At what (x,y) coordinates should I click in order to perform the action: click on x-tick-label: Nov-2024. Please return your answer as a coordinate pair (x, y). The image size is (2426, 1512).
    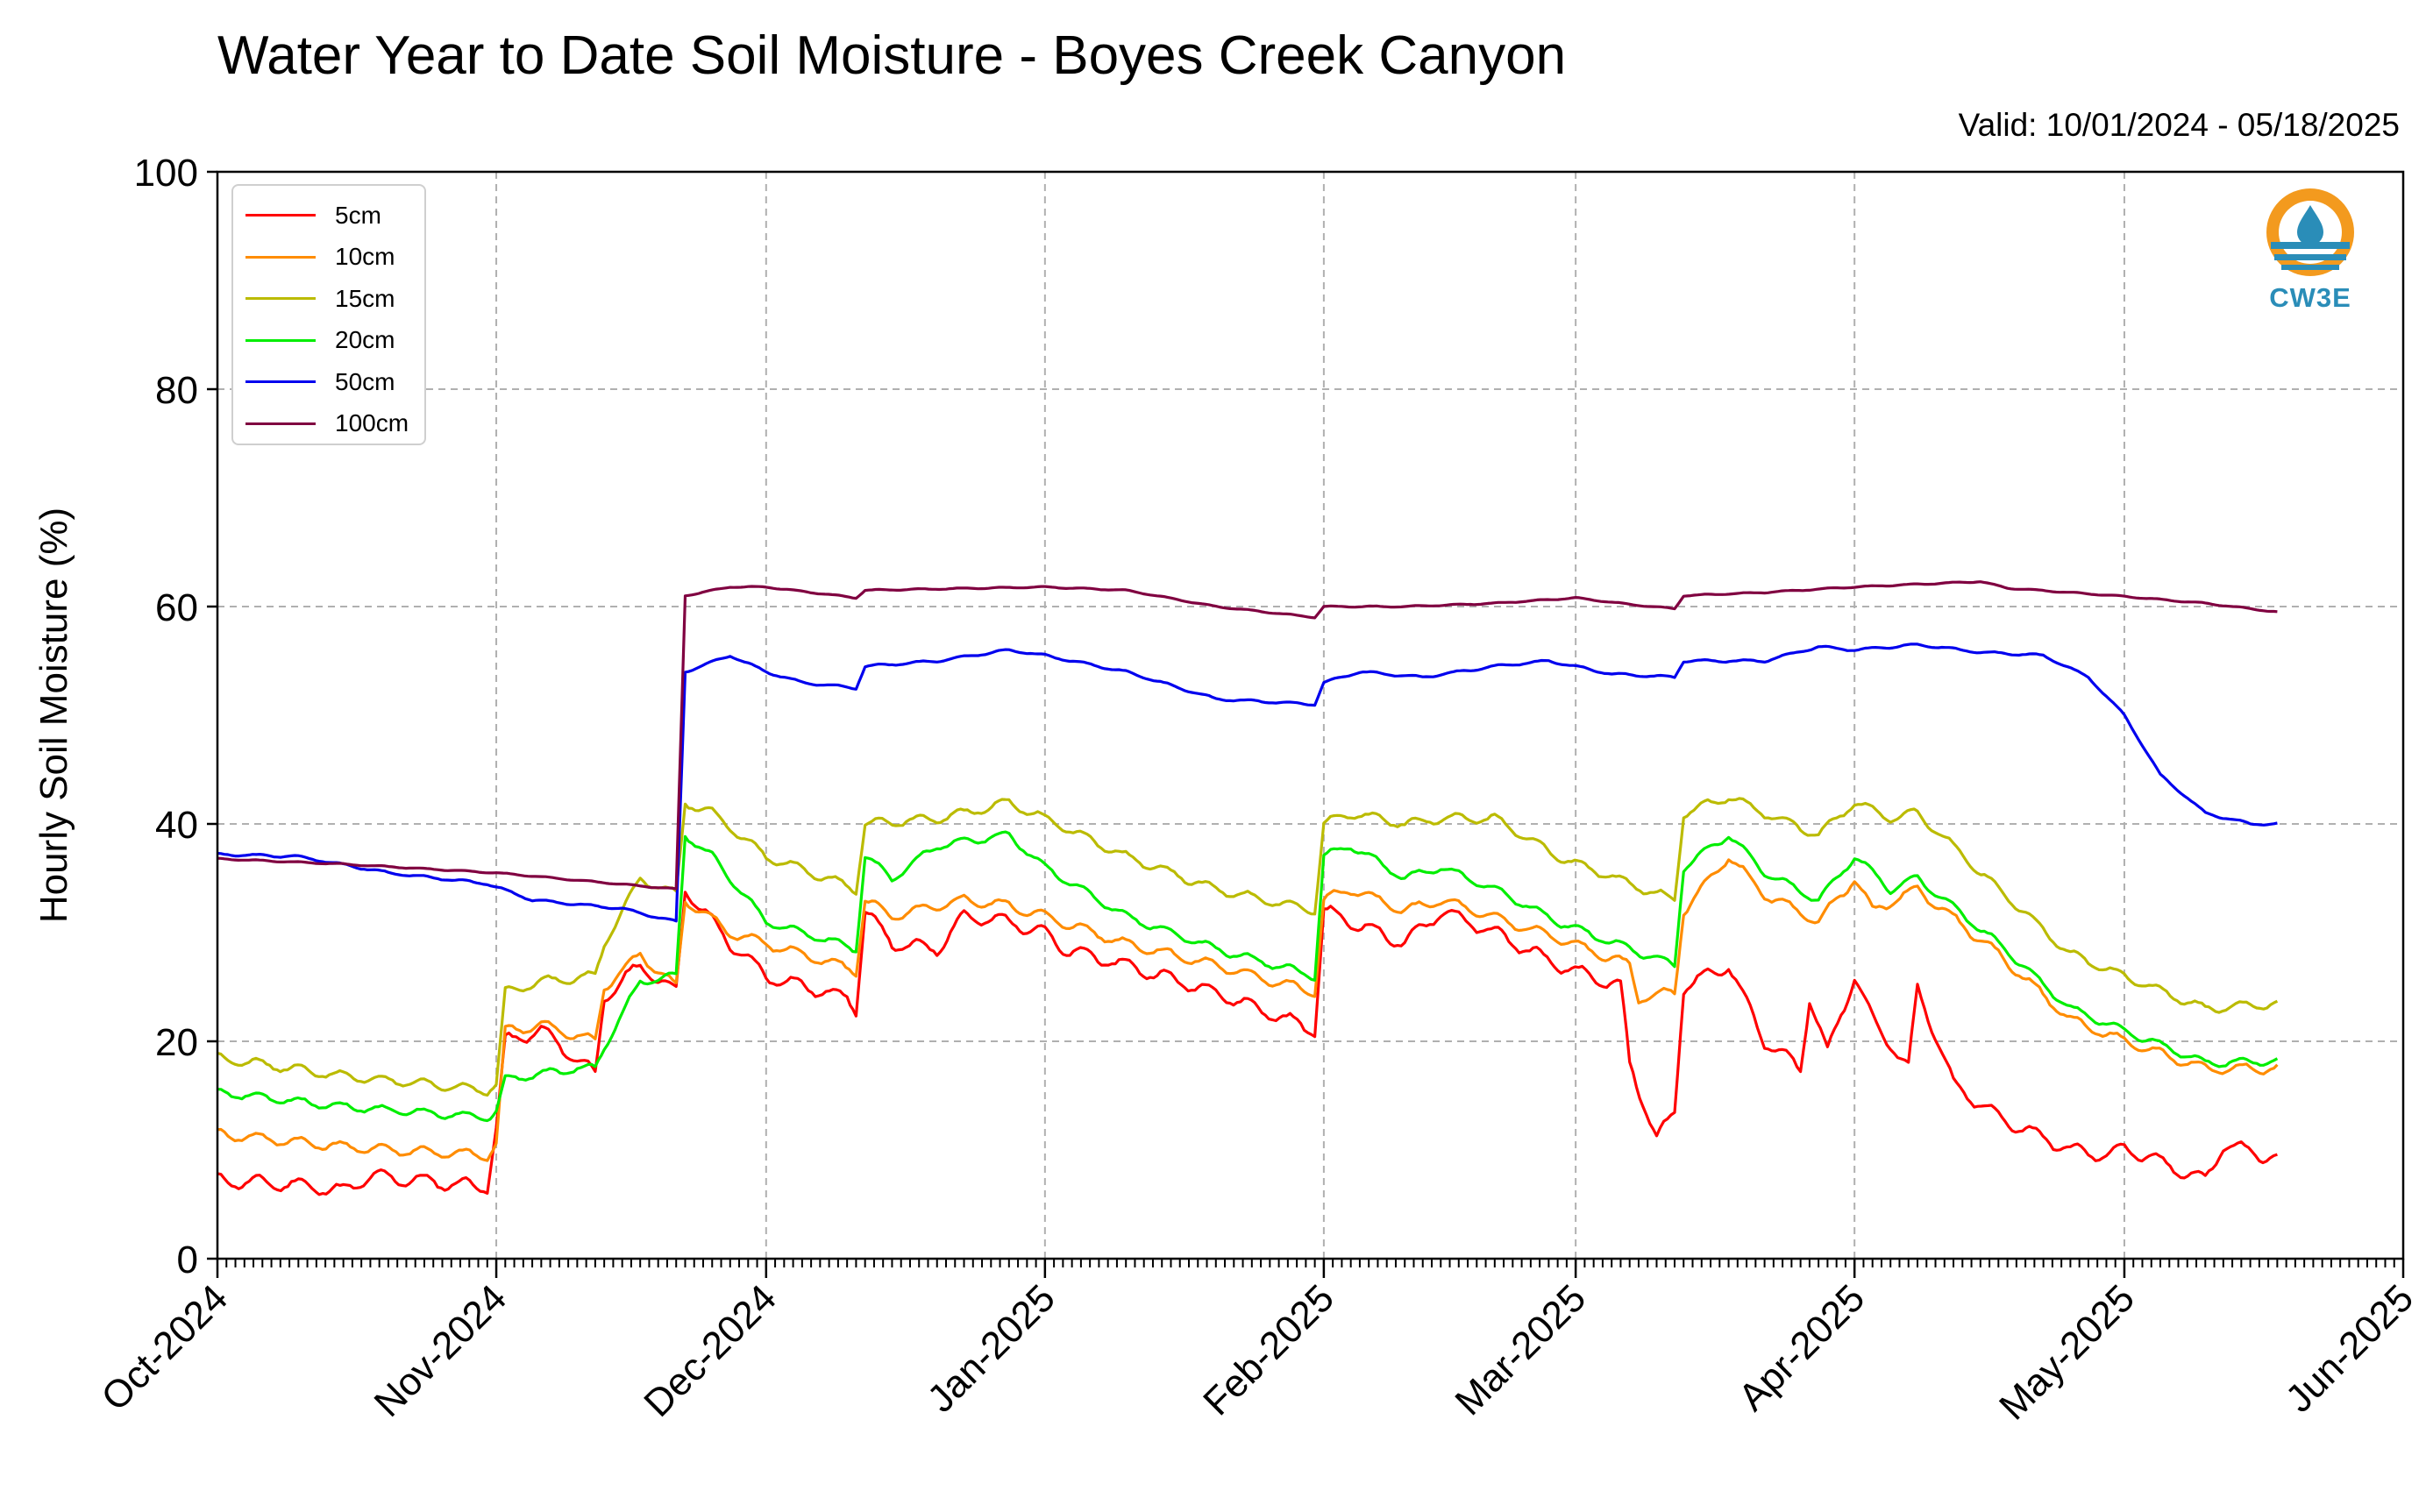
    Looking at the image, I should click on (441, 1350).